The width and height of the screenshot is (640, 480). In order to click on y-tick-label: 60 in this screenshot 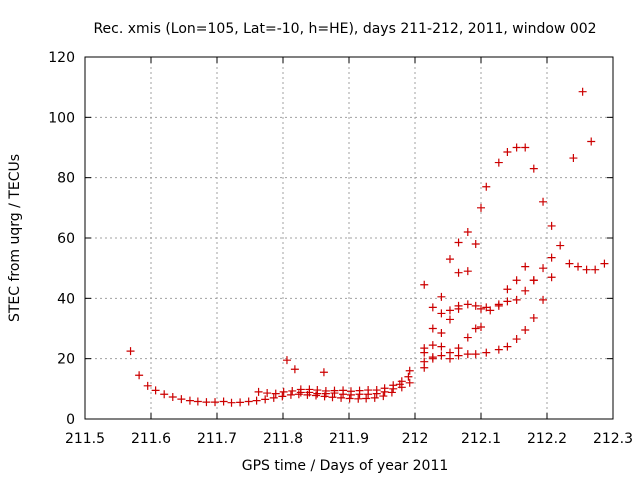, I will do `click(66, 239)`.